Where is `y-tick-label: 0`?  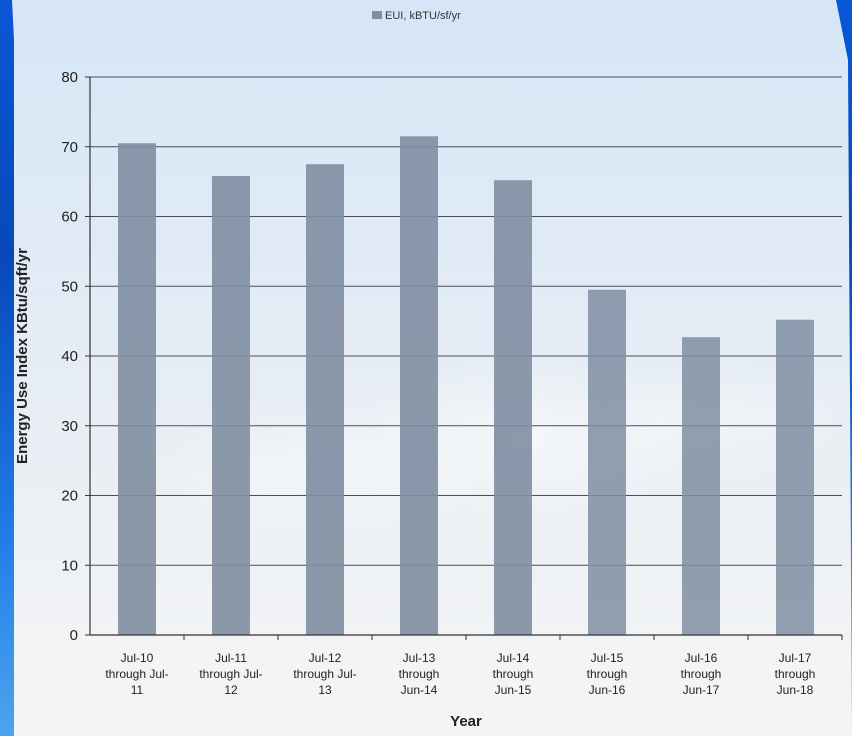 y-tick-label: 0 is located at coordinates (74, 635).